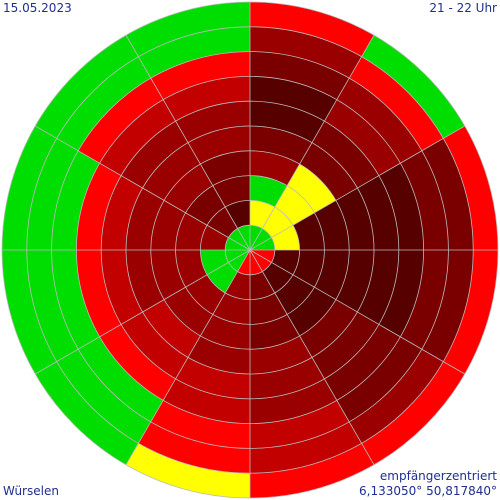  I want to click on cell-s3-r5, so click(378, 287).